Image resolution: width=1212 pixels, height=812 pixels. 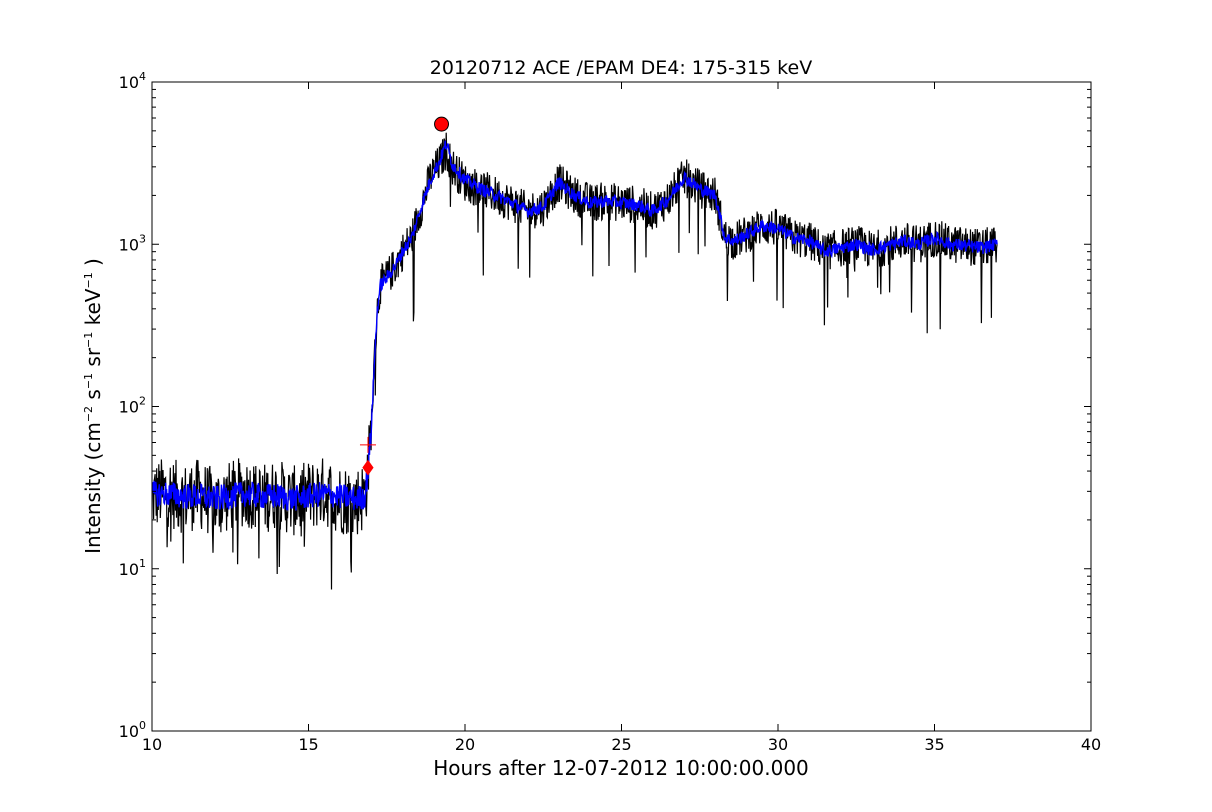 What do you see at coordinates (368, 467) in the screenshot?
I see `onset-marker` at bounding box center [368, 467].